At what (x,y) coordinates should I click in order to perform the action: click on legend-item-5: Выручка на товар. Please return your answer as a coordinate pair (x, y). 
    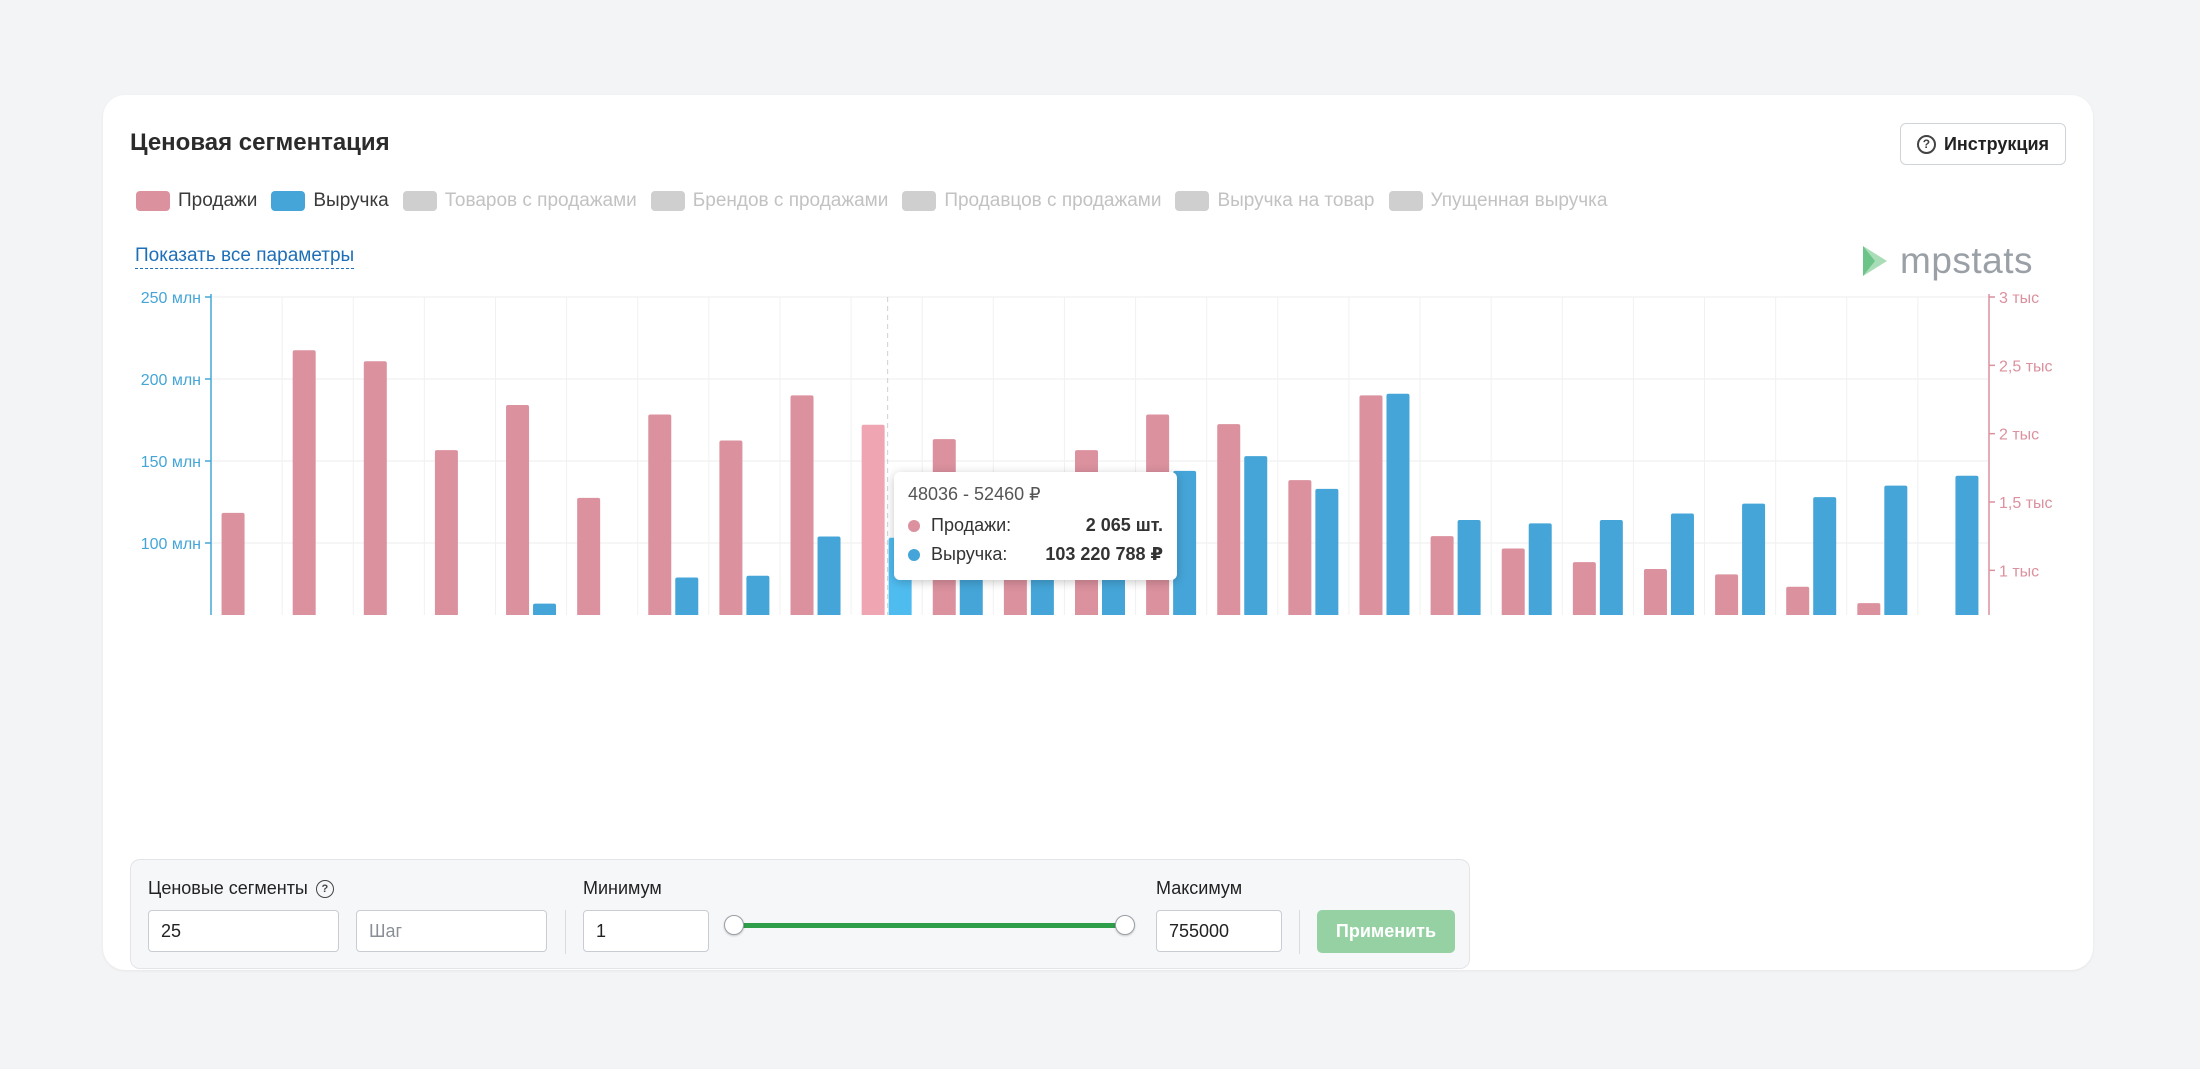
    Looking at the image, I should click on (1275, 201).